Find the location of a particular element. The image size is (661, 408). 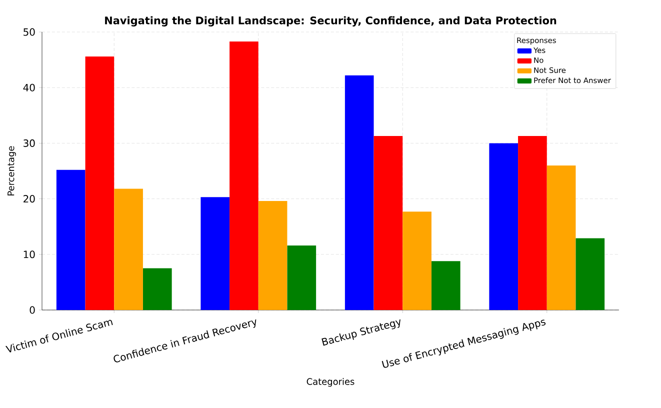

x-tick-label: Victim of Online Scam is located at coordinates (59, 336).